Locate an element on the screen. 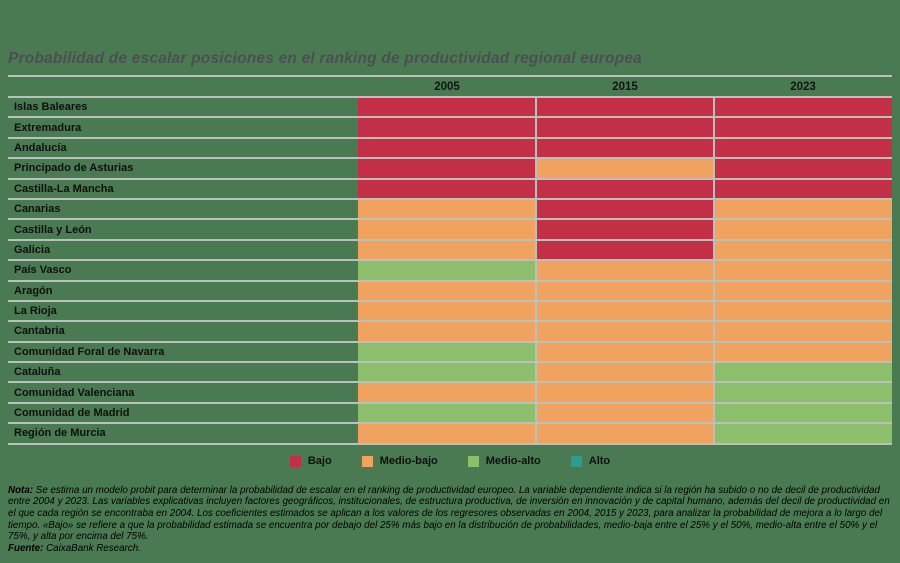  table-row: Cataluña is located at coordinates (450, 373).